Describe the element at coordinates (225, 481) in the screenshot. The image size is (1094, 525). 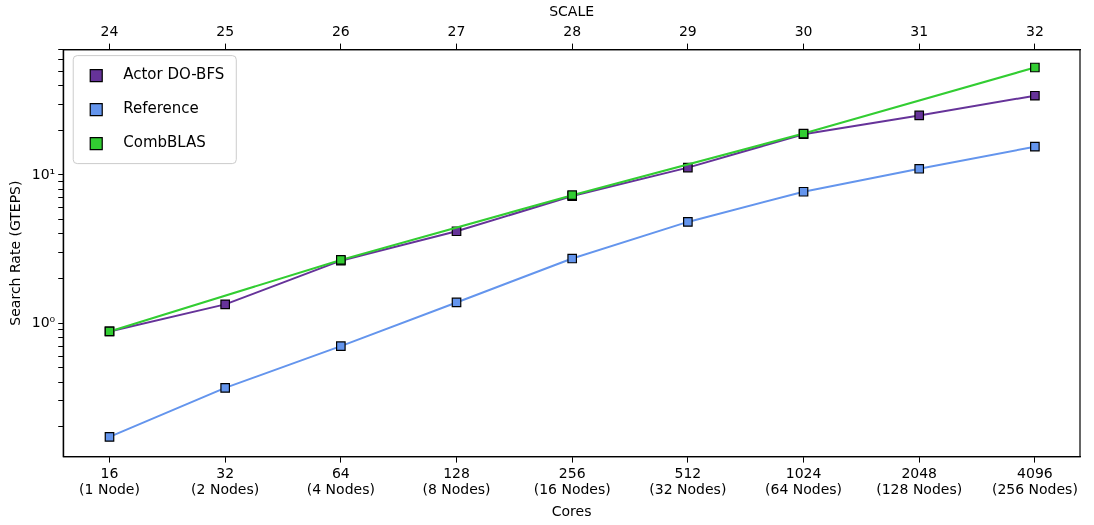
I see `x-tick-label: 32 (2 Nodes)` at that location.